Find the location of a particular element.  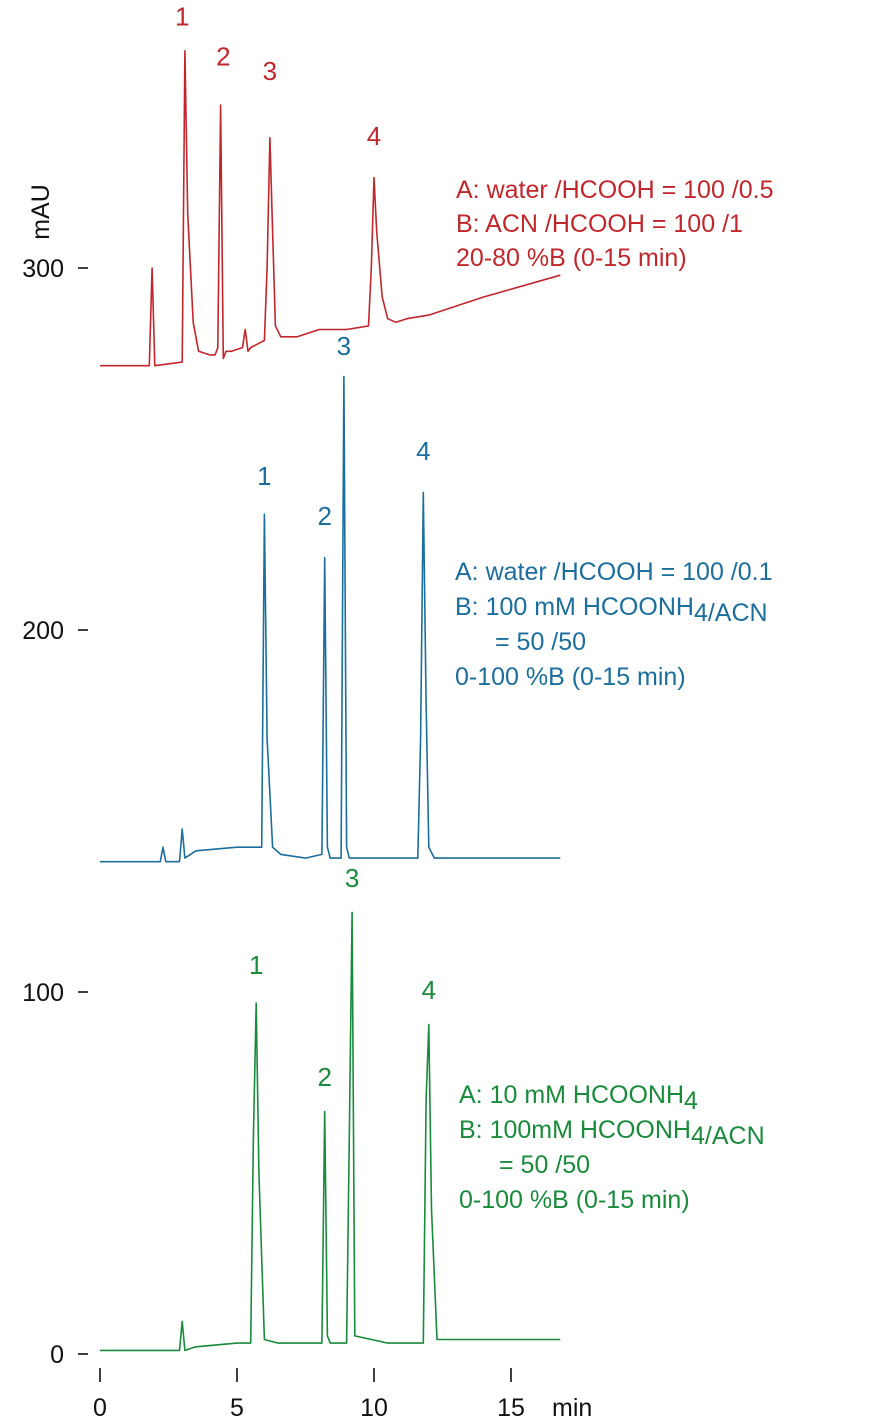

condition-line: A: water /HCOOH = 100 /0.1 is located at coordinates (614, 572).